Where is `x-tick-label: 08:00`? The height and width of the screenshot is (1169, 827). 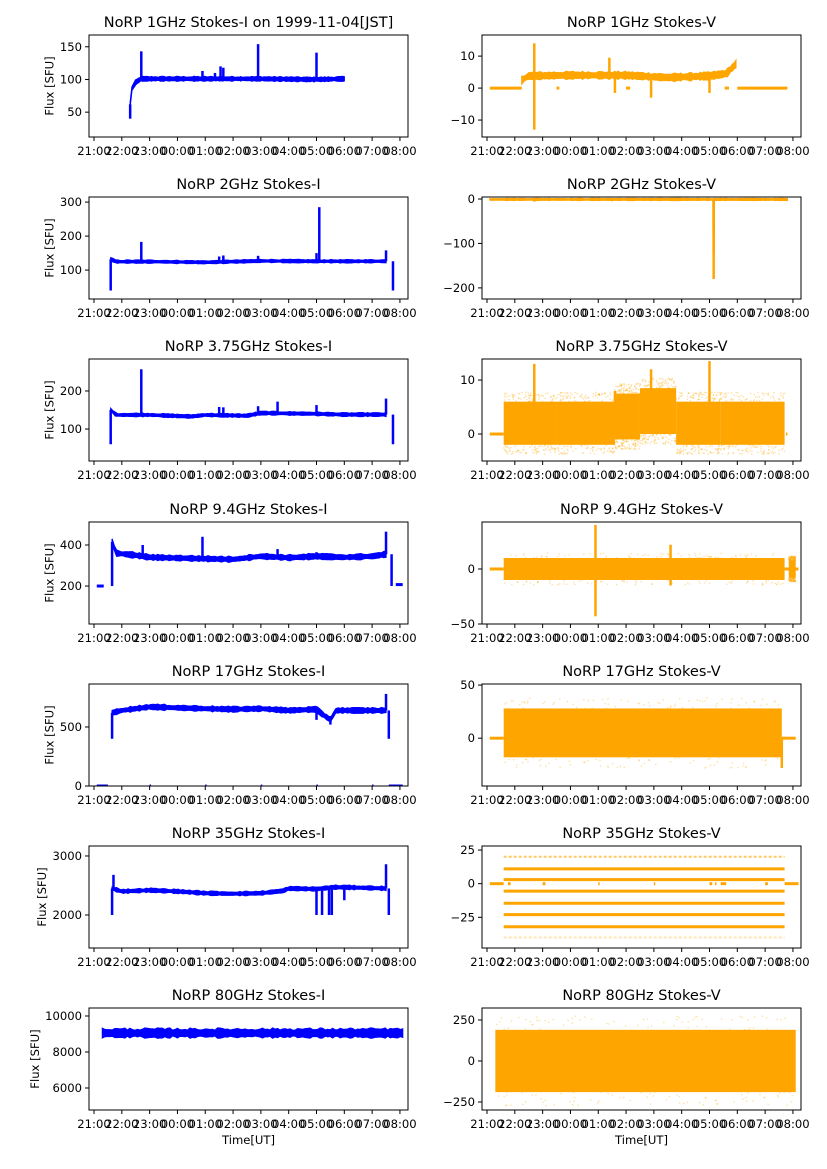
x-tick-label: 08:00 is located at coordinates (399, 313).